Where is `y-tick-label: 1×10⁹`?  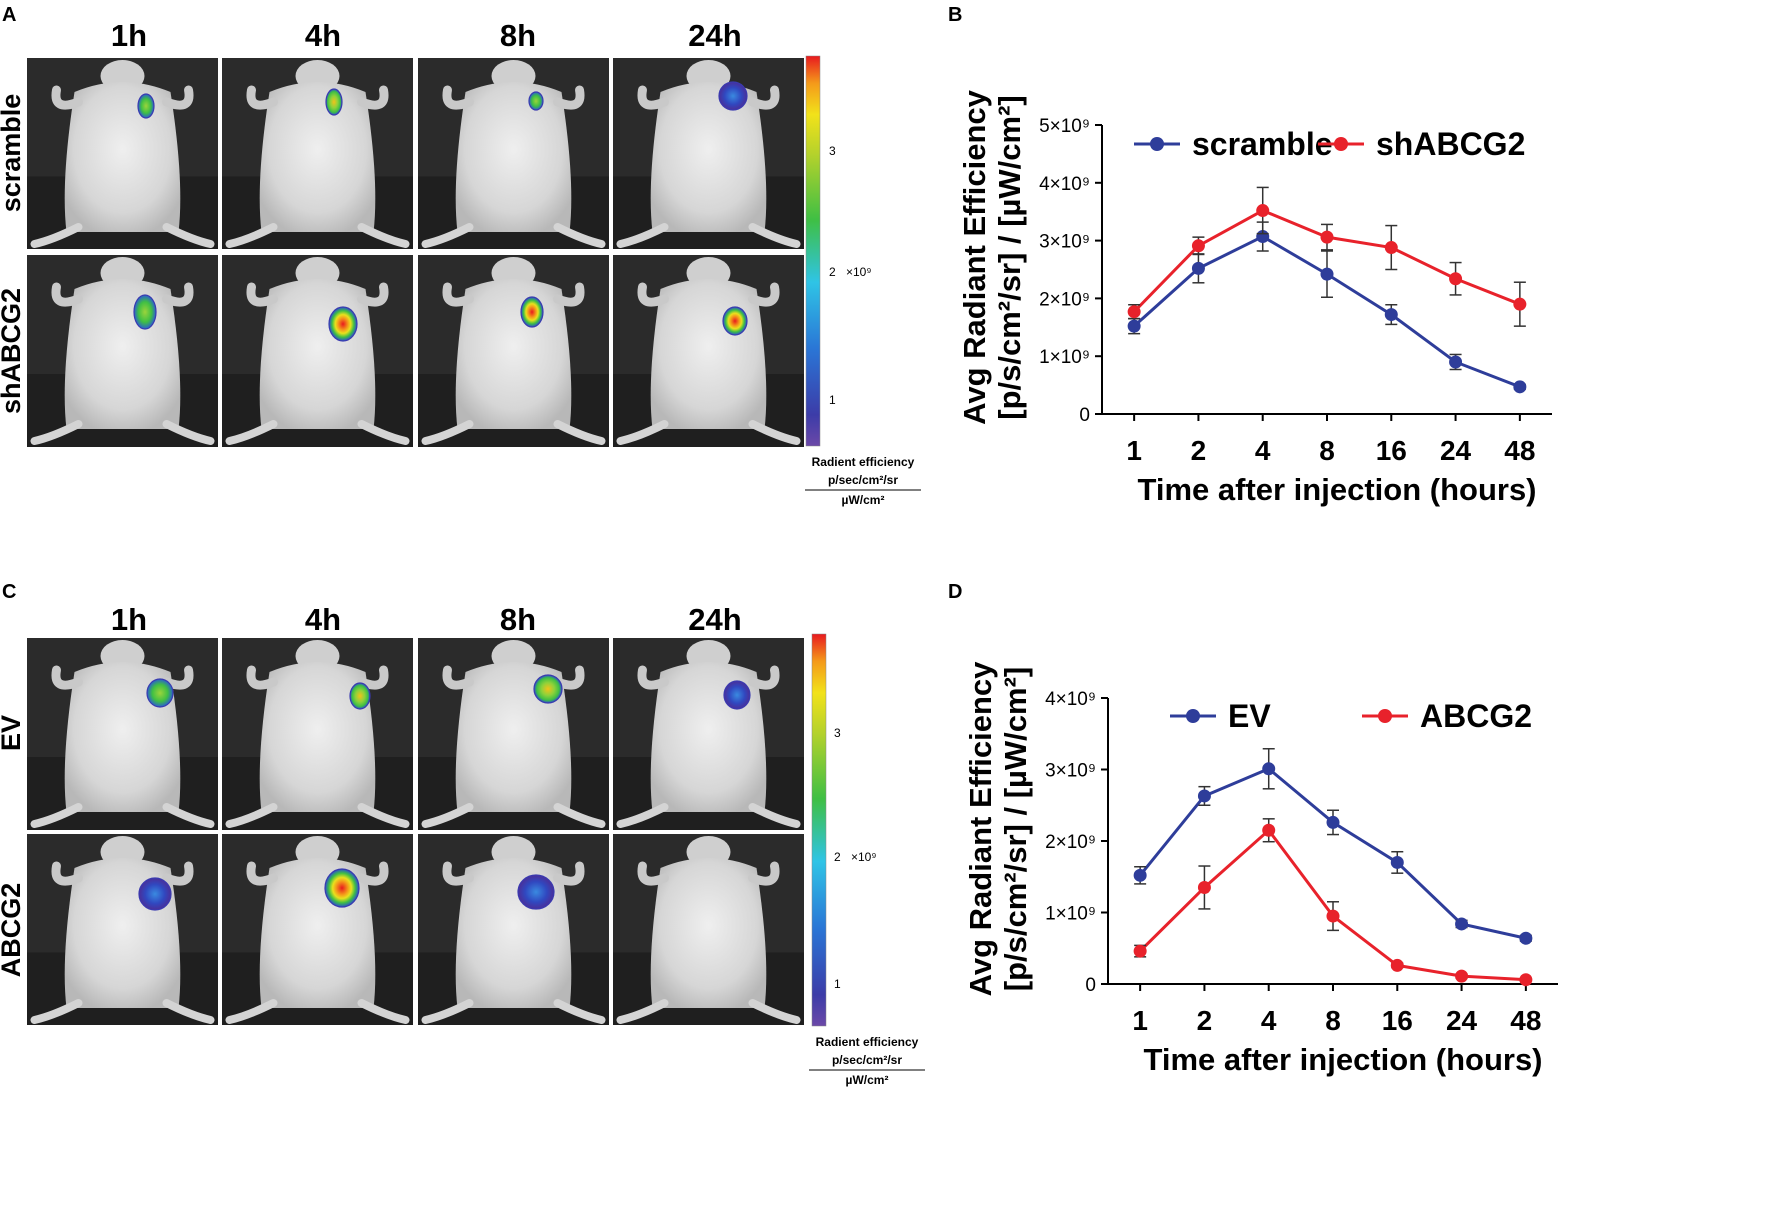 y-tick-label: 1×10⁹ is located at coordinates (1070, 914).